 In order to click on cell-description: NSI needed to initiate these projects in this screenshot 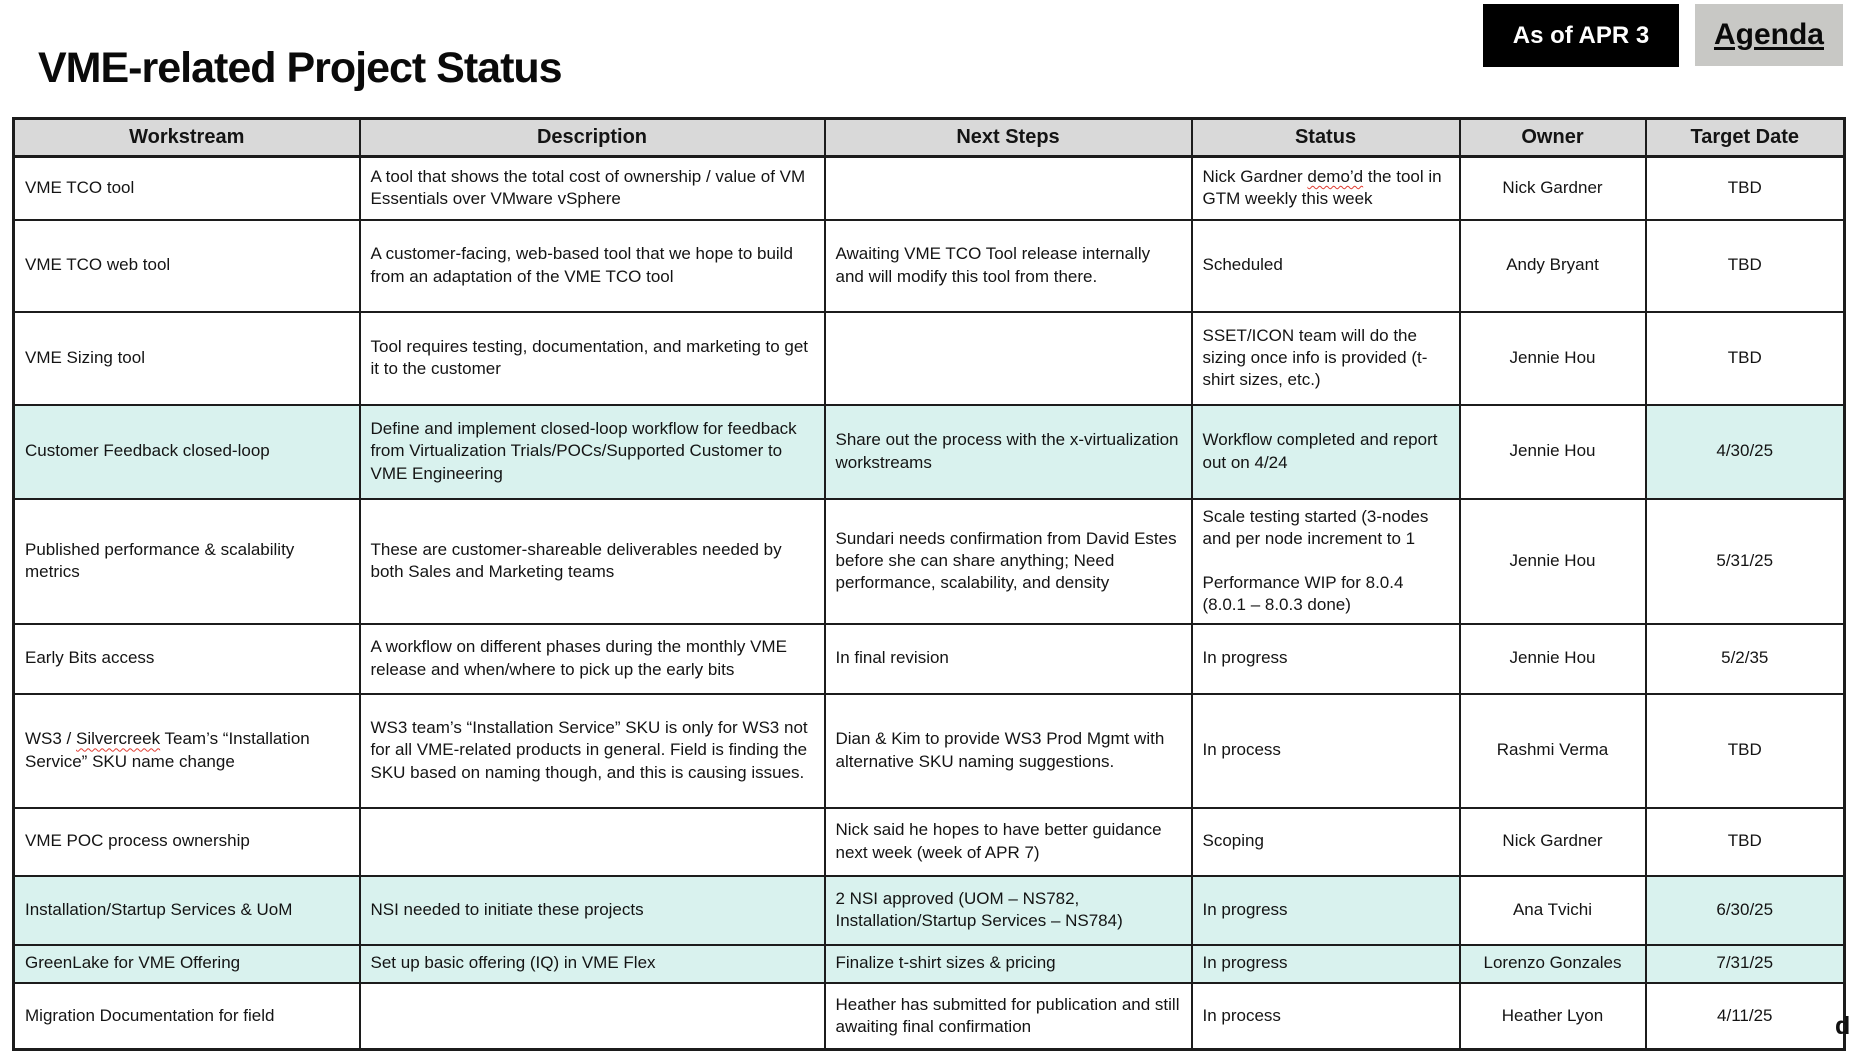, I will do `click(592, 910)`.